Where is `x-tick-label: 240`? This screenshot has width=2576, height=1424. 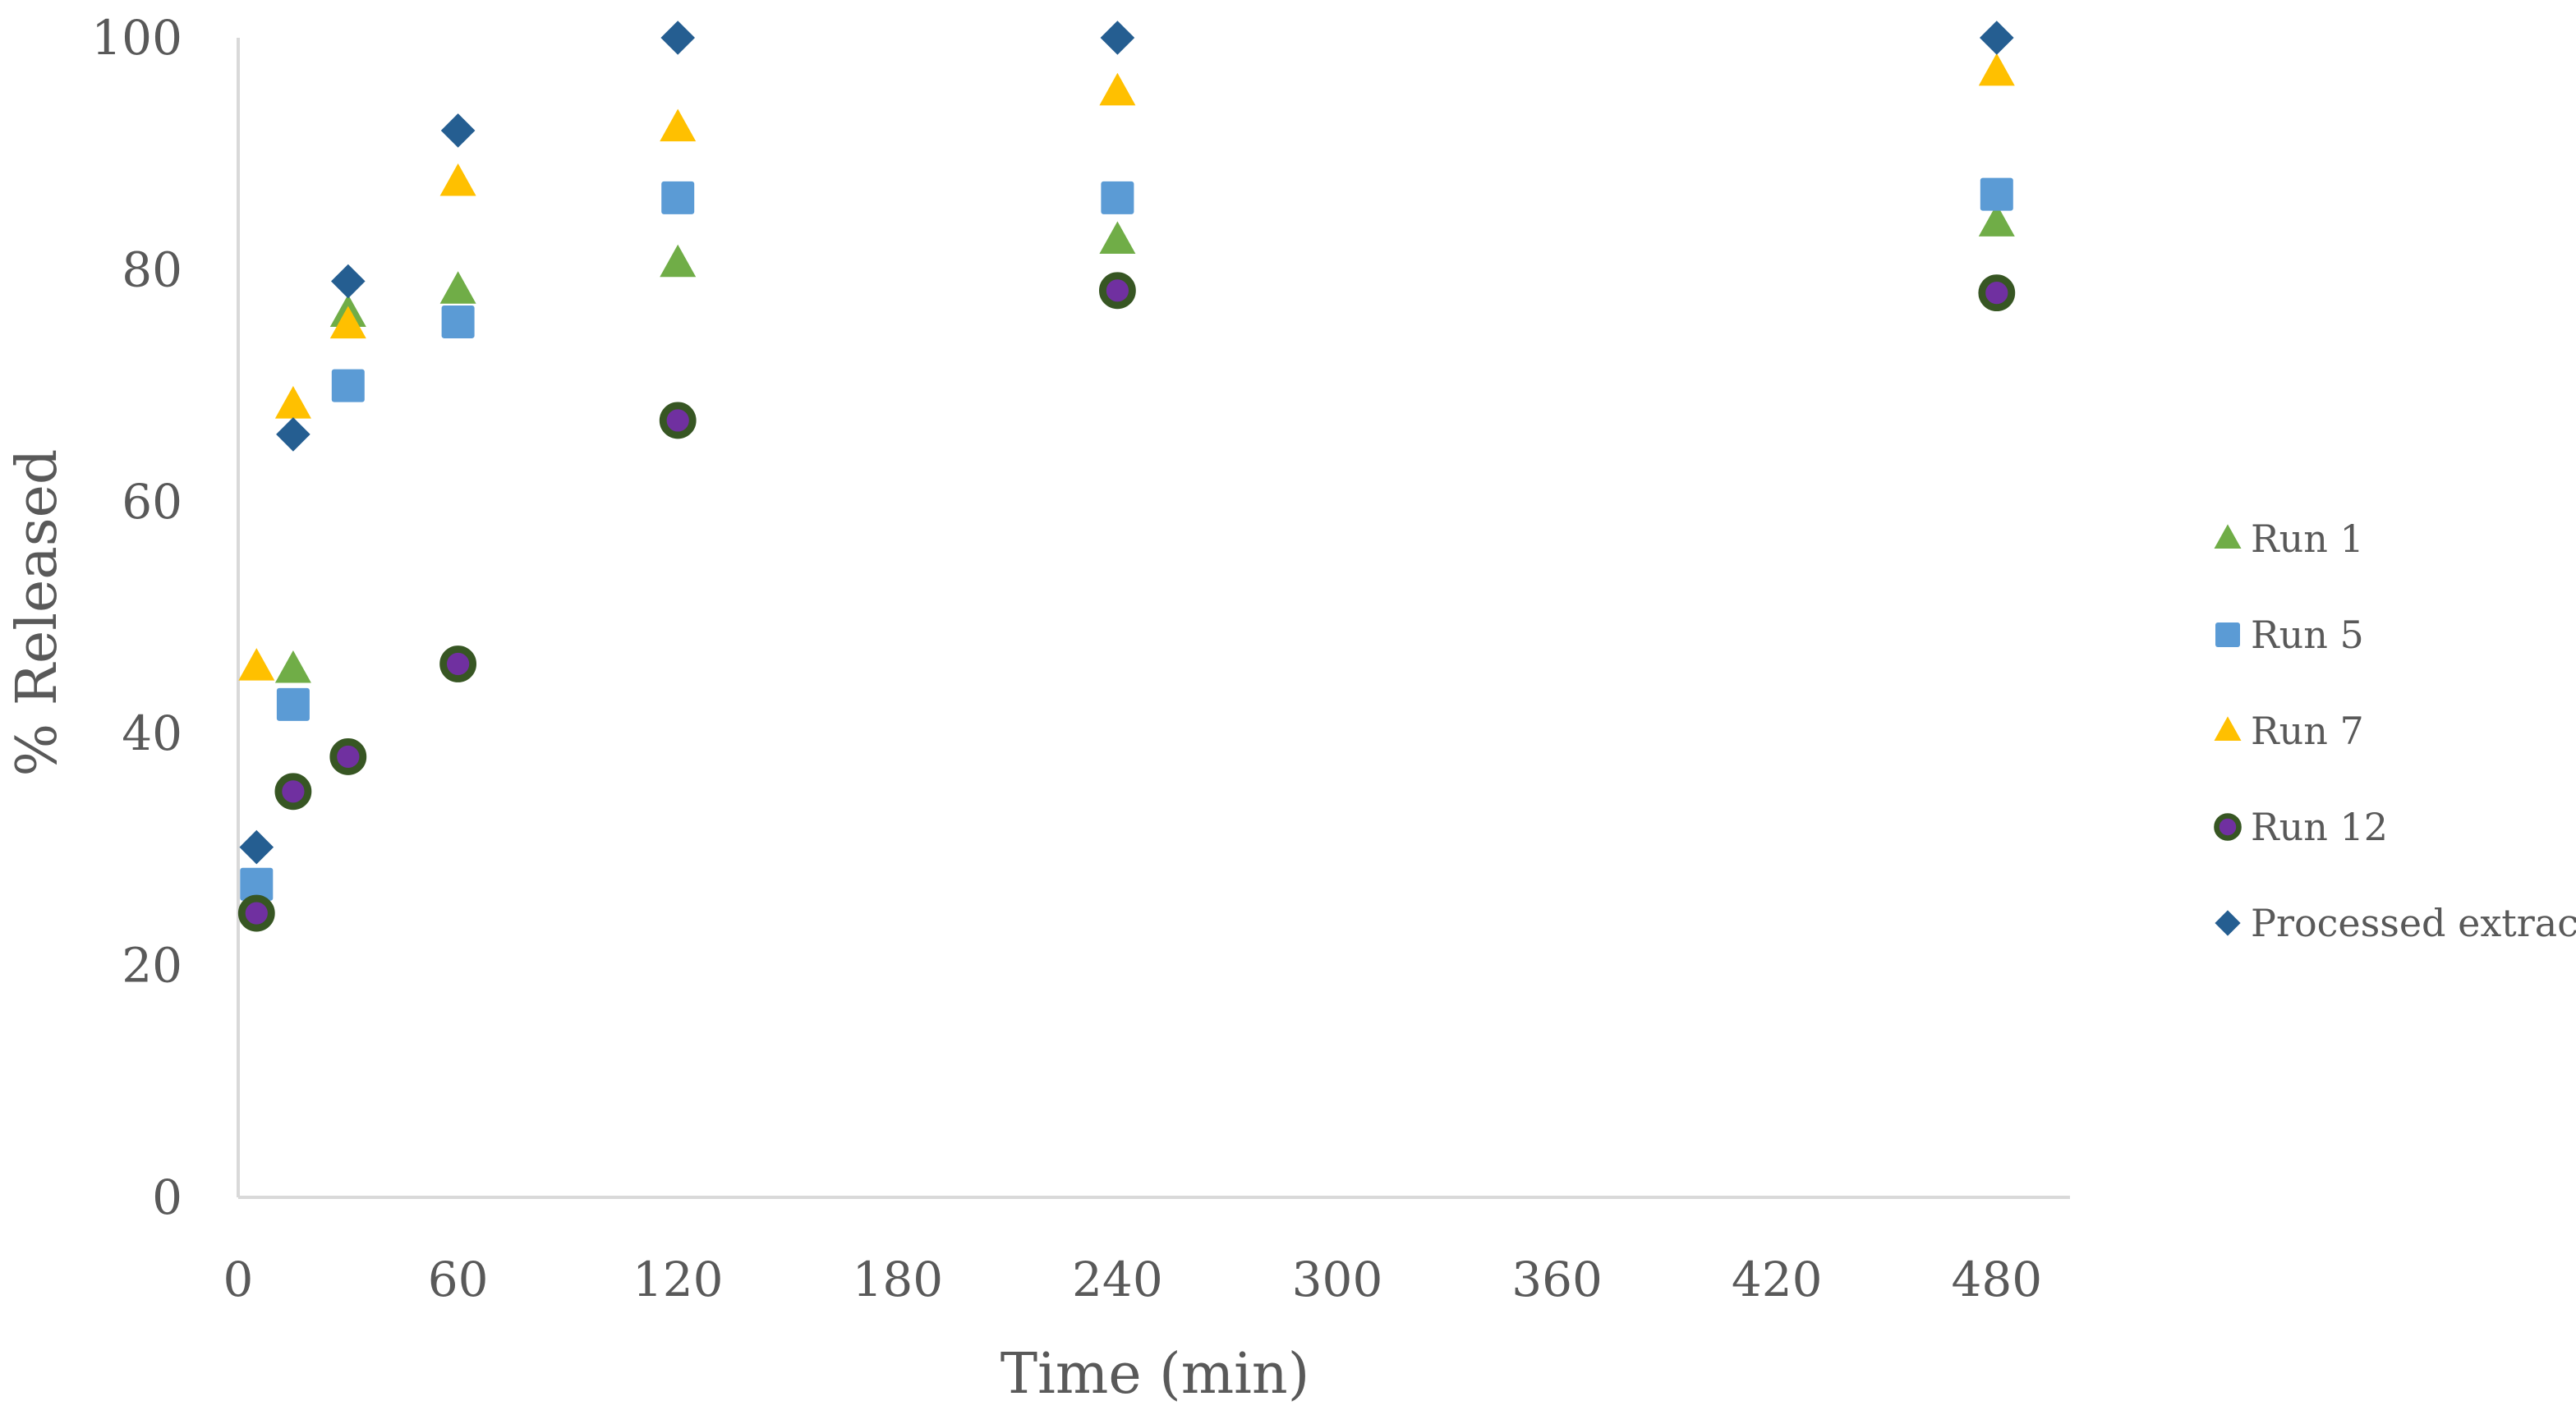
x-tick-label: 240 is located at coordinates (1117, 1279).